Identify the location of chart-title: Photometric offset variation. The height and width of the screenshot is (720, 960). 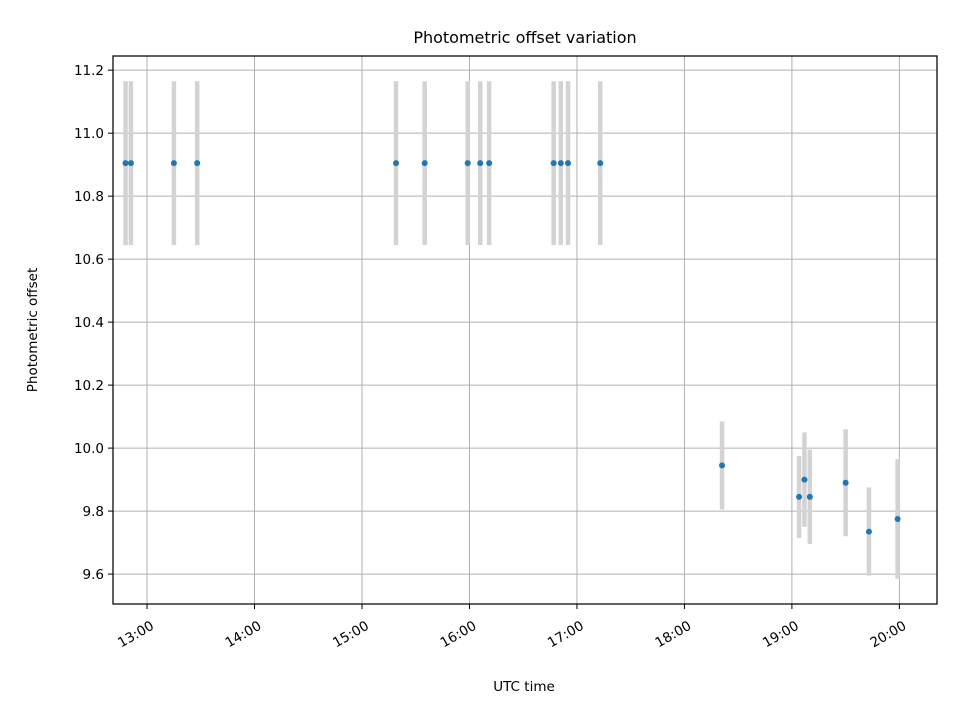
(524, 37).